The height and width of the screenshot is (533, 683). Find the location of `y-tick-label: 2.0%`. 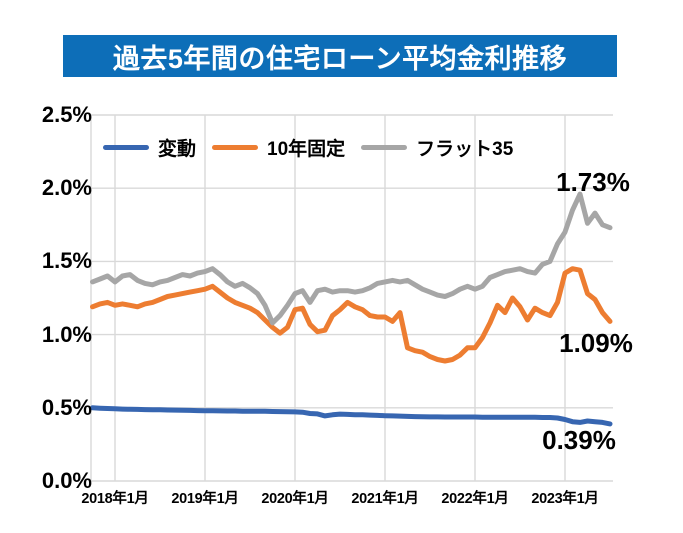

y-tick-label: 2.0% is located at coordinates (66, 188).